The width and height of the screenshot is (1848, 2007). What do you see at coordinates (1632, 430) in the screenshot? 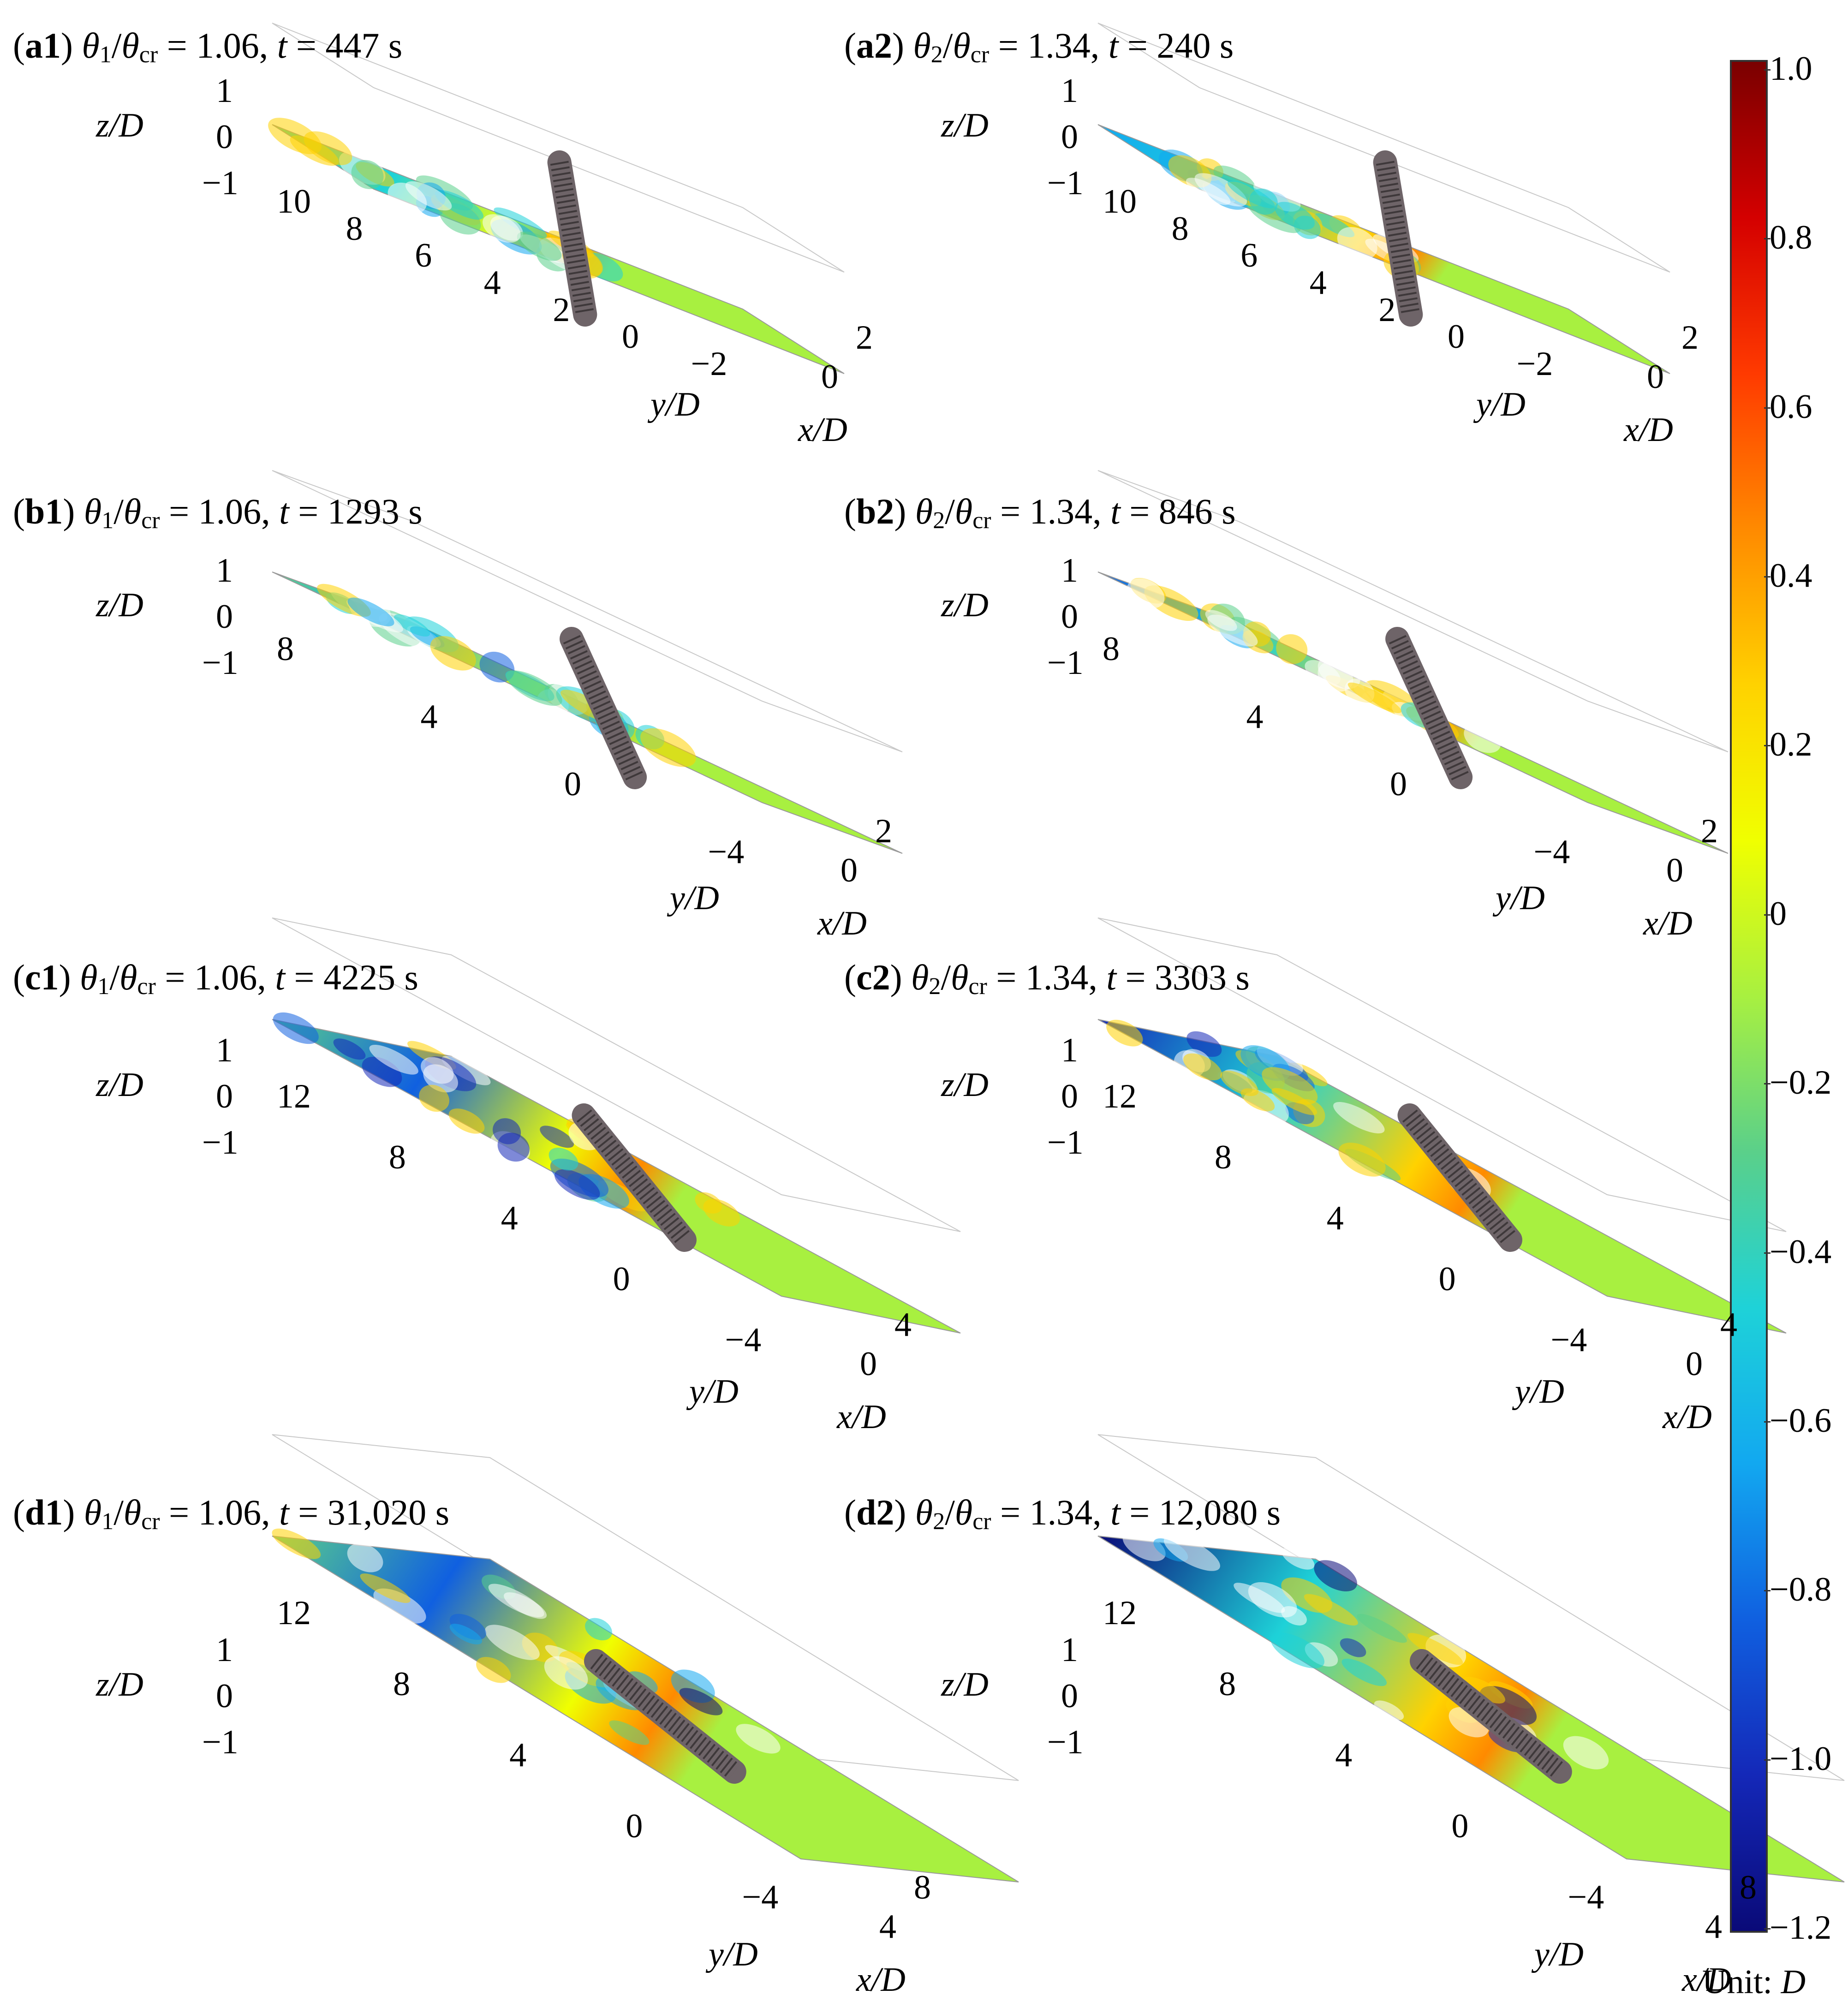
I see `x-axis-var: x` at bounding box center [1632, 430].